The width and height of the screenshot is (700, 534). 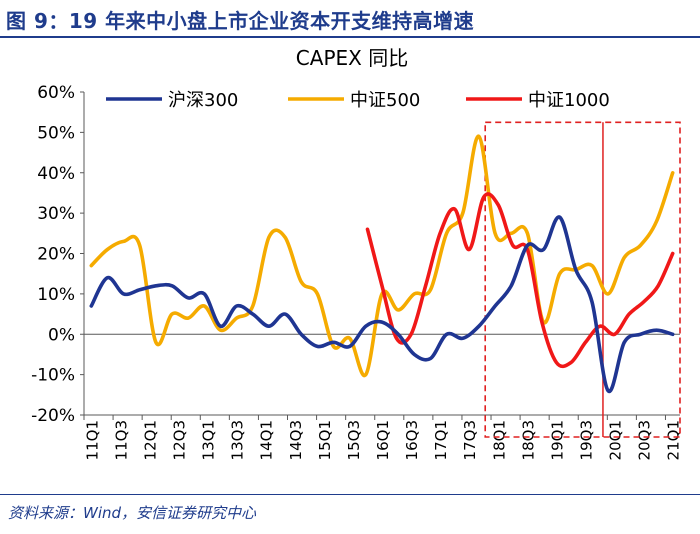 I want to click on legend-label: 中证500, so click(x=385, y=100).